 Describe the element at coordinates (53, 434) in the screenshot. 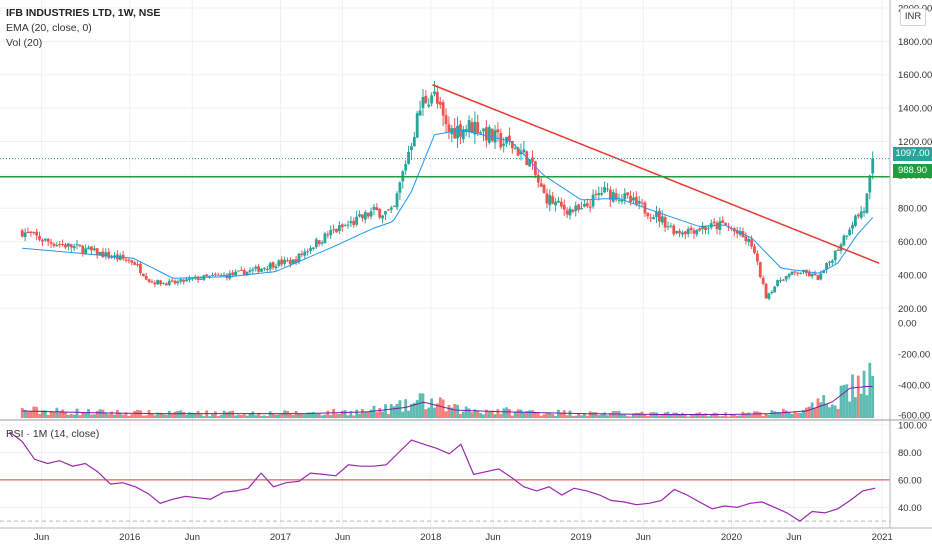

I see `rsi-legend: RSI · 1M (14, close)` at that location.